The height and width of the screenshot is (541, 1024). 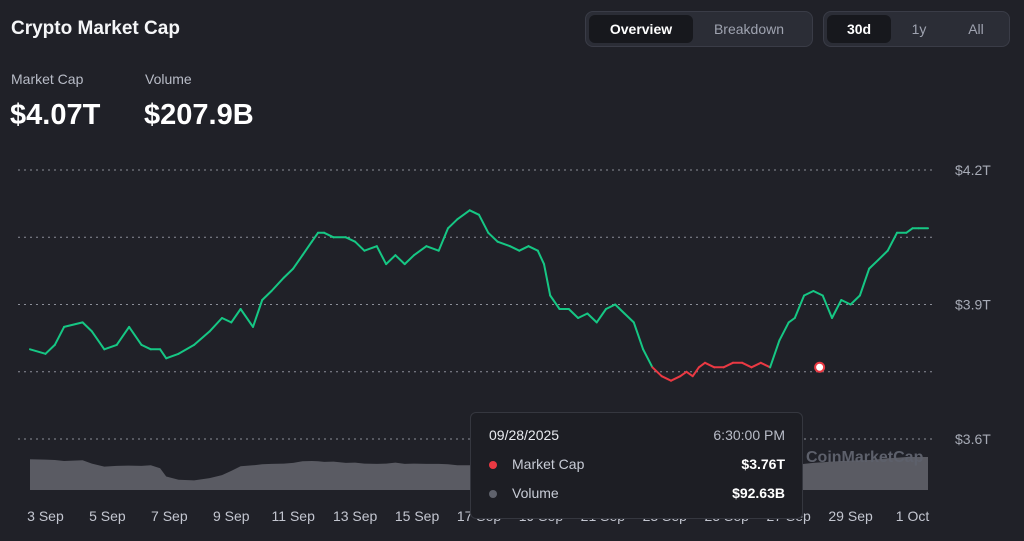 What do you see at coordinates (169, 516) in the screenshot?
I see `x-tick-label-2: 7 Sep` at bounding box center [169, 516].